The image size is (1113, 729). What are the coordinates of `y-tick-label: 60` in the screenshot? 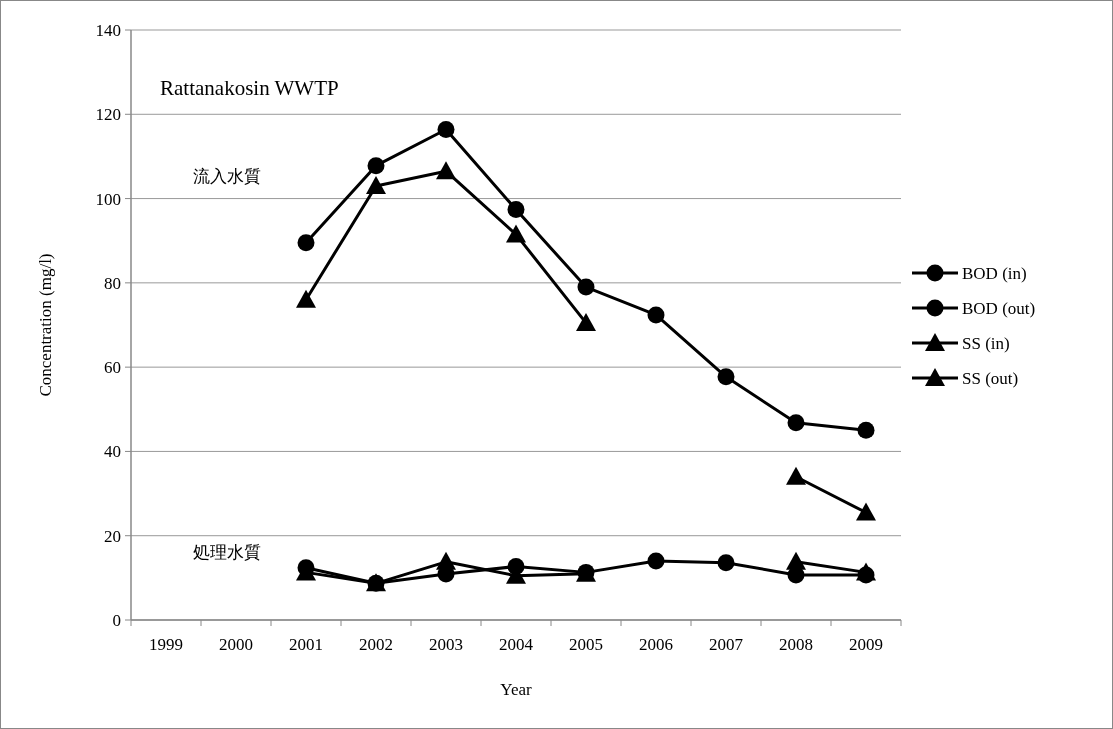 It's located at (112, 368).